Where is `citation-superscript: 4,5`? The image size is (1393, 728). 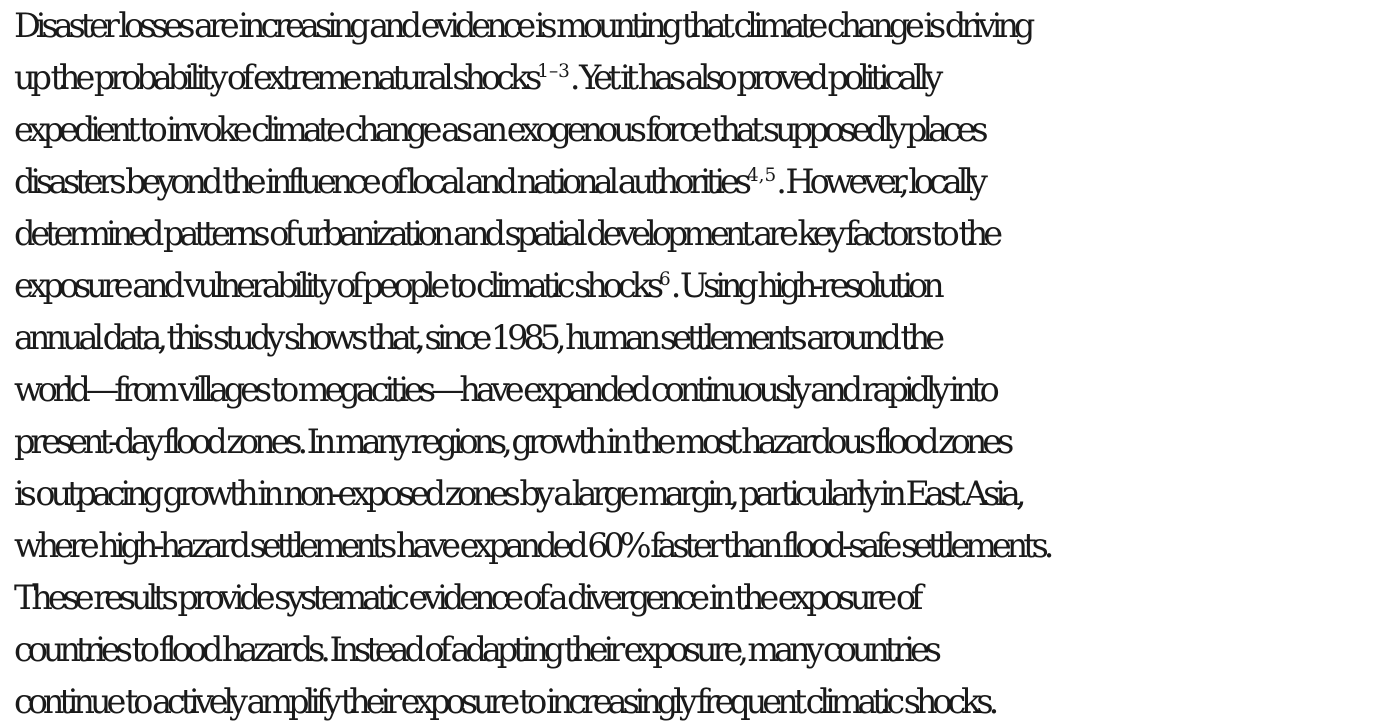 citation-superscript: 4,5 is located at coordinates (761, 175).